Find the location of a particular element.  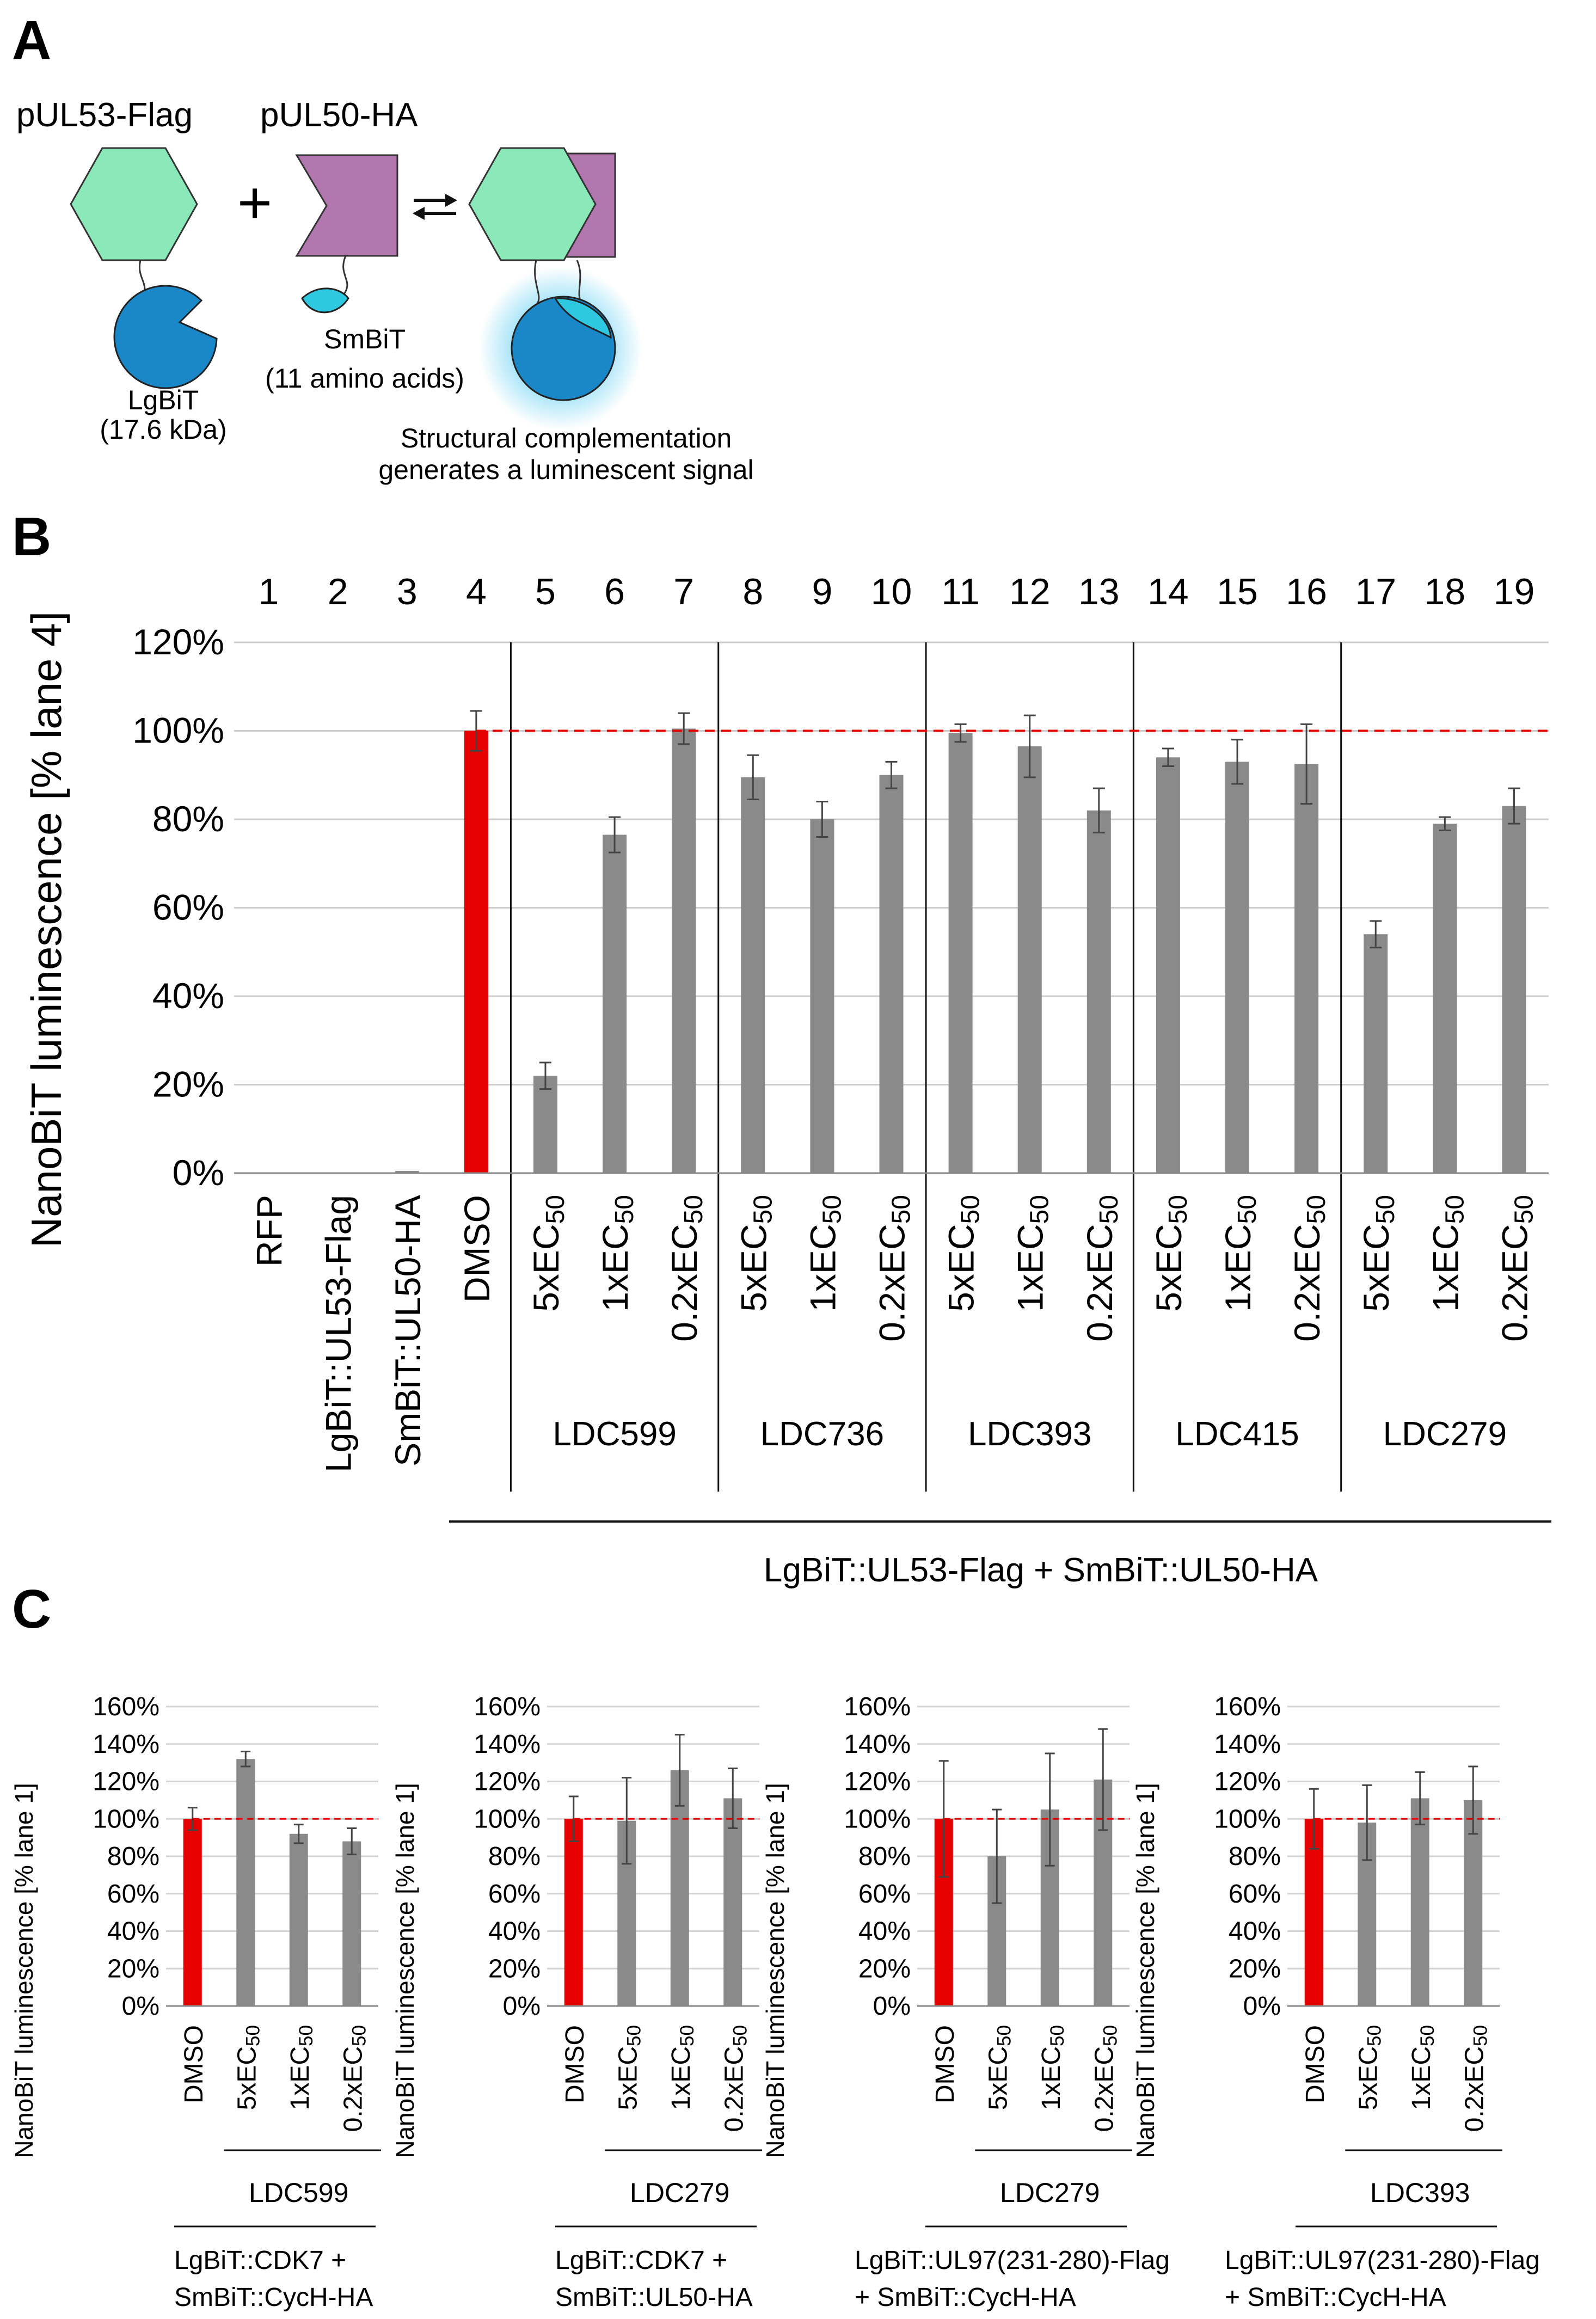

x-tick-label-b: LgBiT::UL53-Flag is located at coordinates (338, 1334).